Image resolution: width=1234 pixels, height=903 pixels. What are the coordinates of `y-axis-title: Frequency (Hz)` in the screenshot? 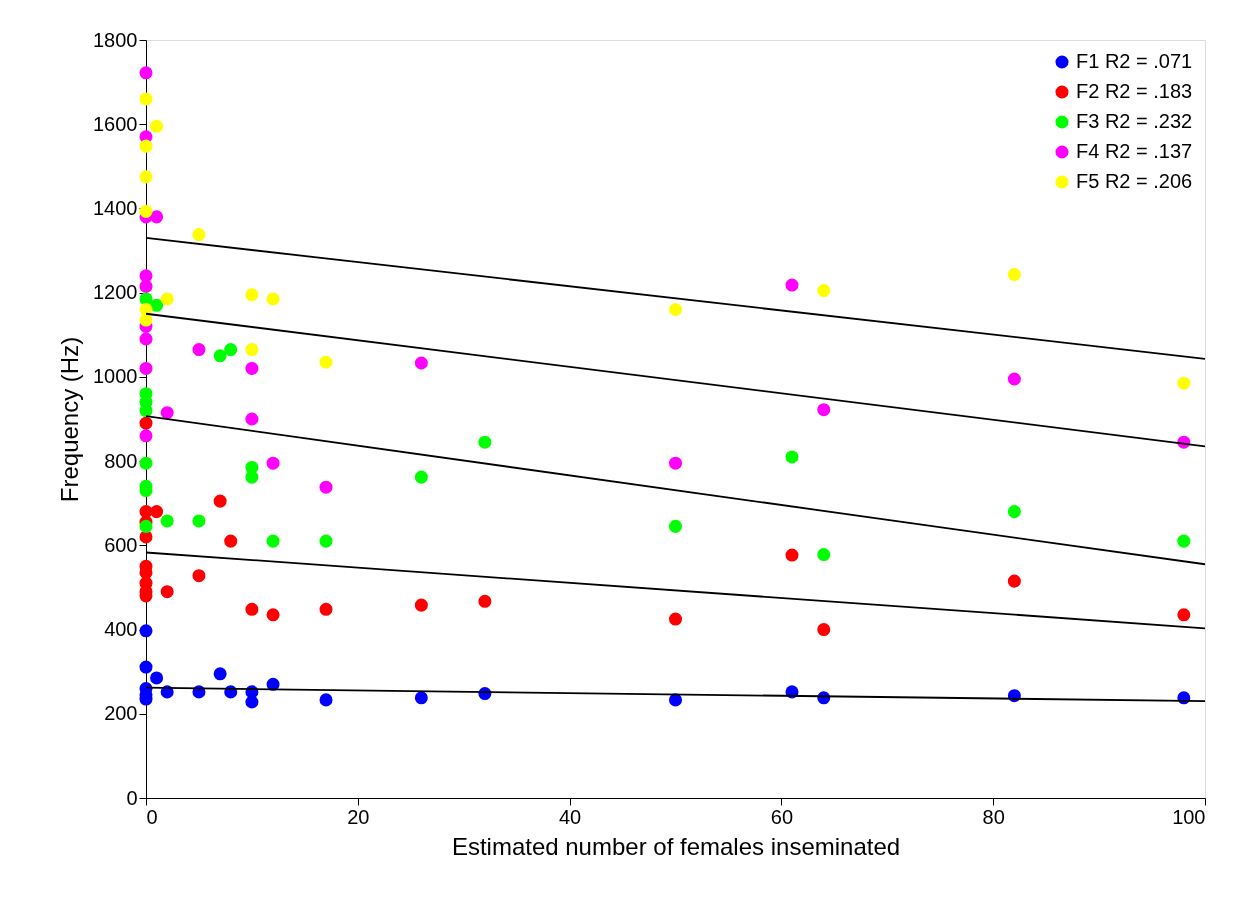 It's located at (70, 419).